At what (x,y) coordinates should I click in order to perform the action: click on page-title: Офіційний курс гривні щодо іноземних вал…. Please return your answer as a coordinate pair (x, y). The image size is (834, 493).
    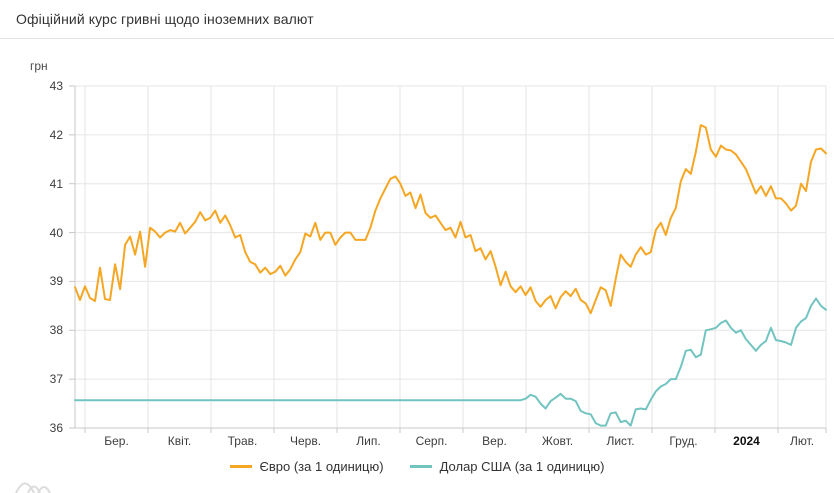
    Looking at the image, I should click on (165, 19).